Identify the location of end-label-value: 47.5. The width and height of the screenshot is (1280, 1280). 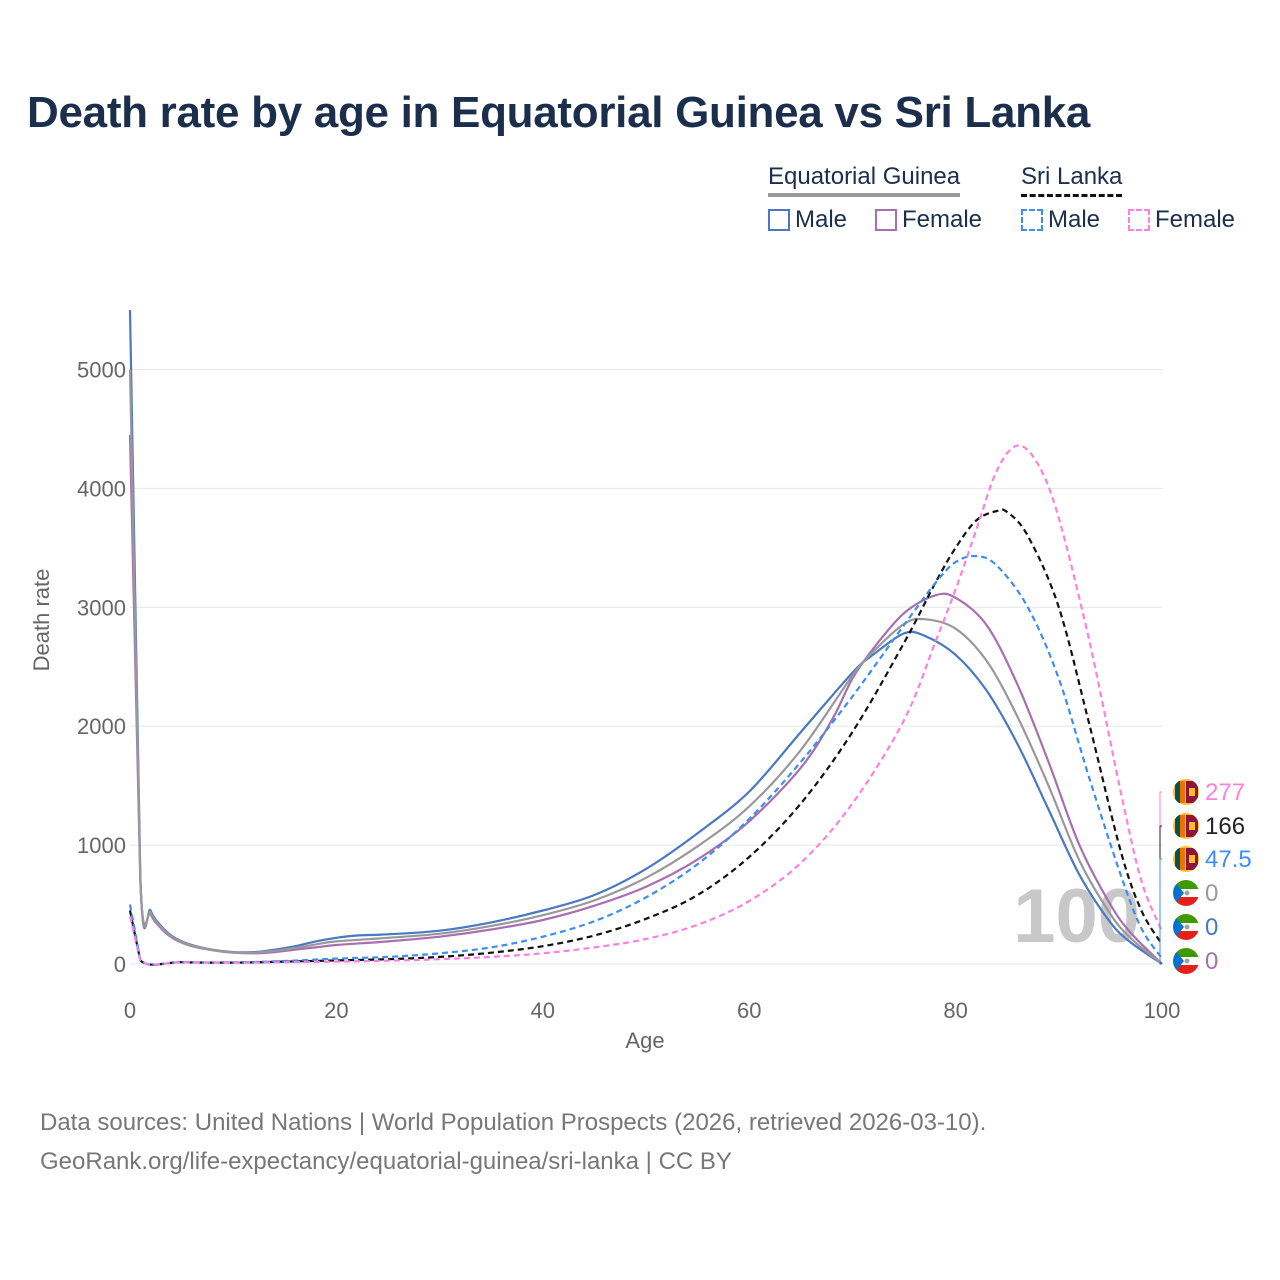
(1228, 859).